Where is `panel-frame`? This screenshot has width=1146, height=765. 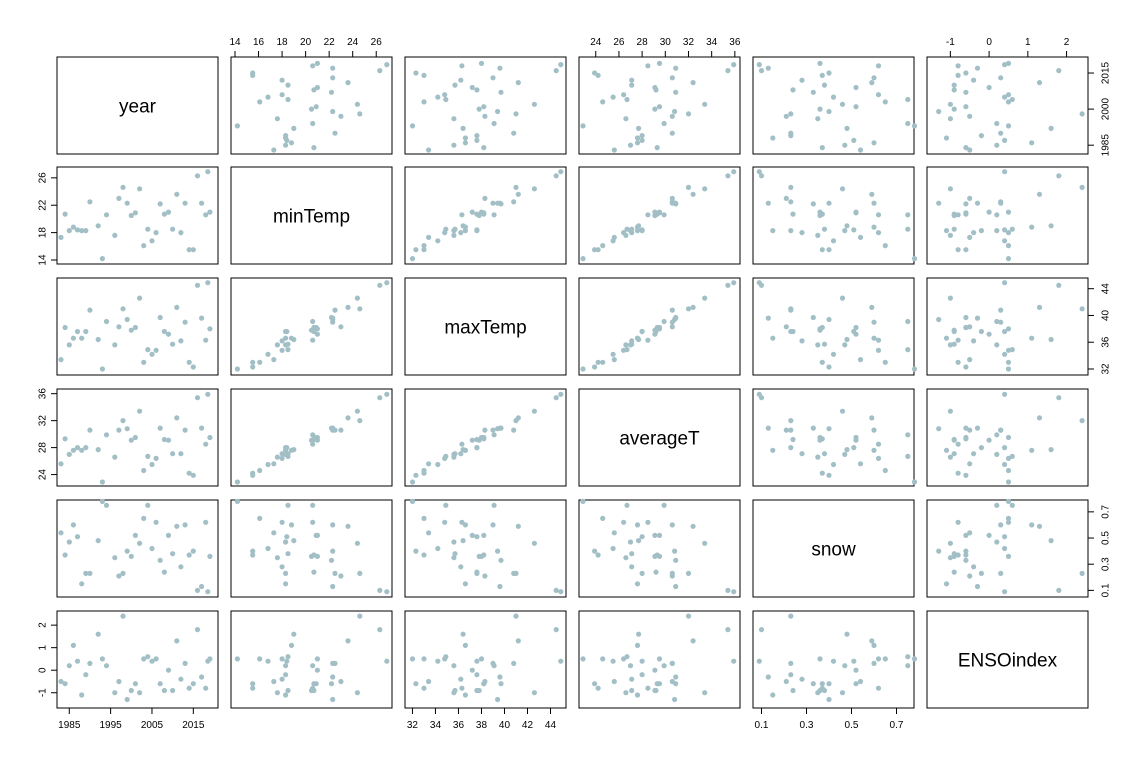
panel-frame is located at coordinates (833, 326).